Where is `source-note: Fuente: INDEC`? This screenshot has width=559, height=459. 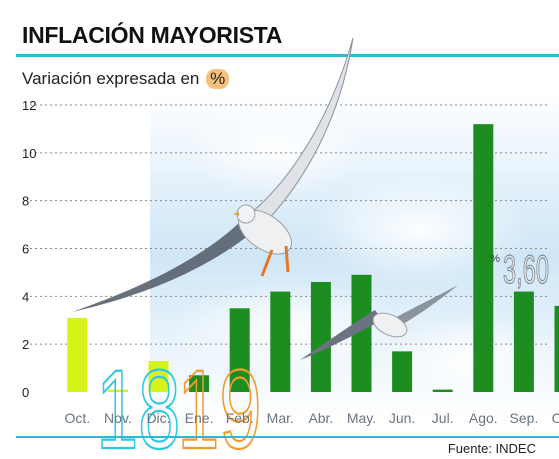 source-note: Fuente: INDEC is located at coordinates (491, 448).